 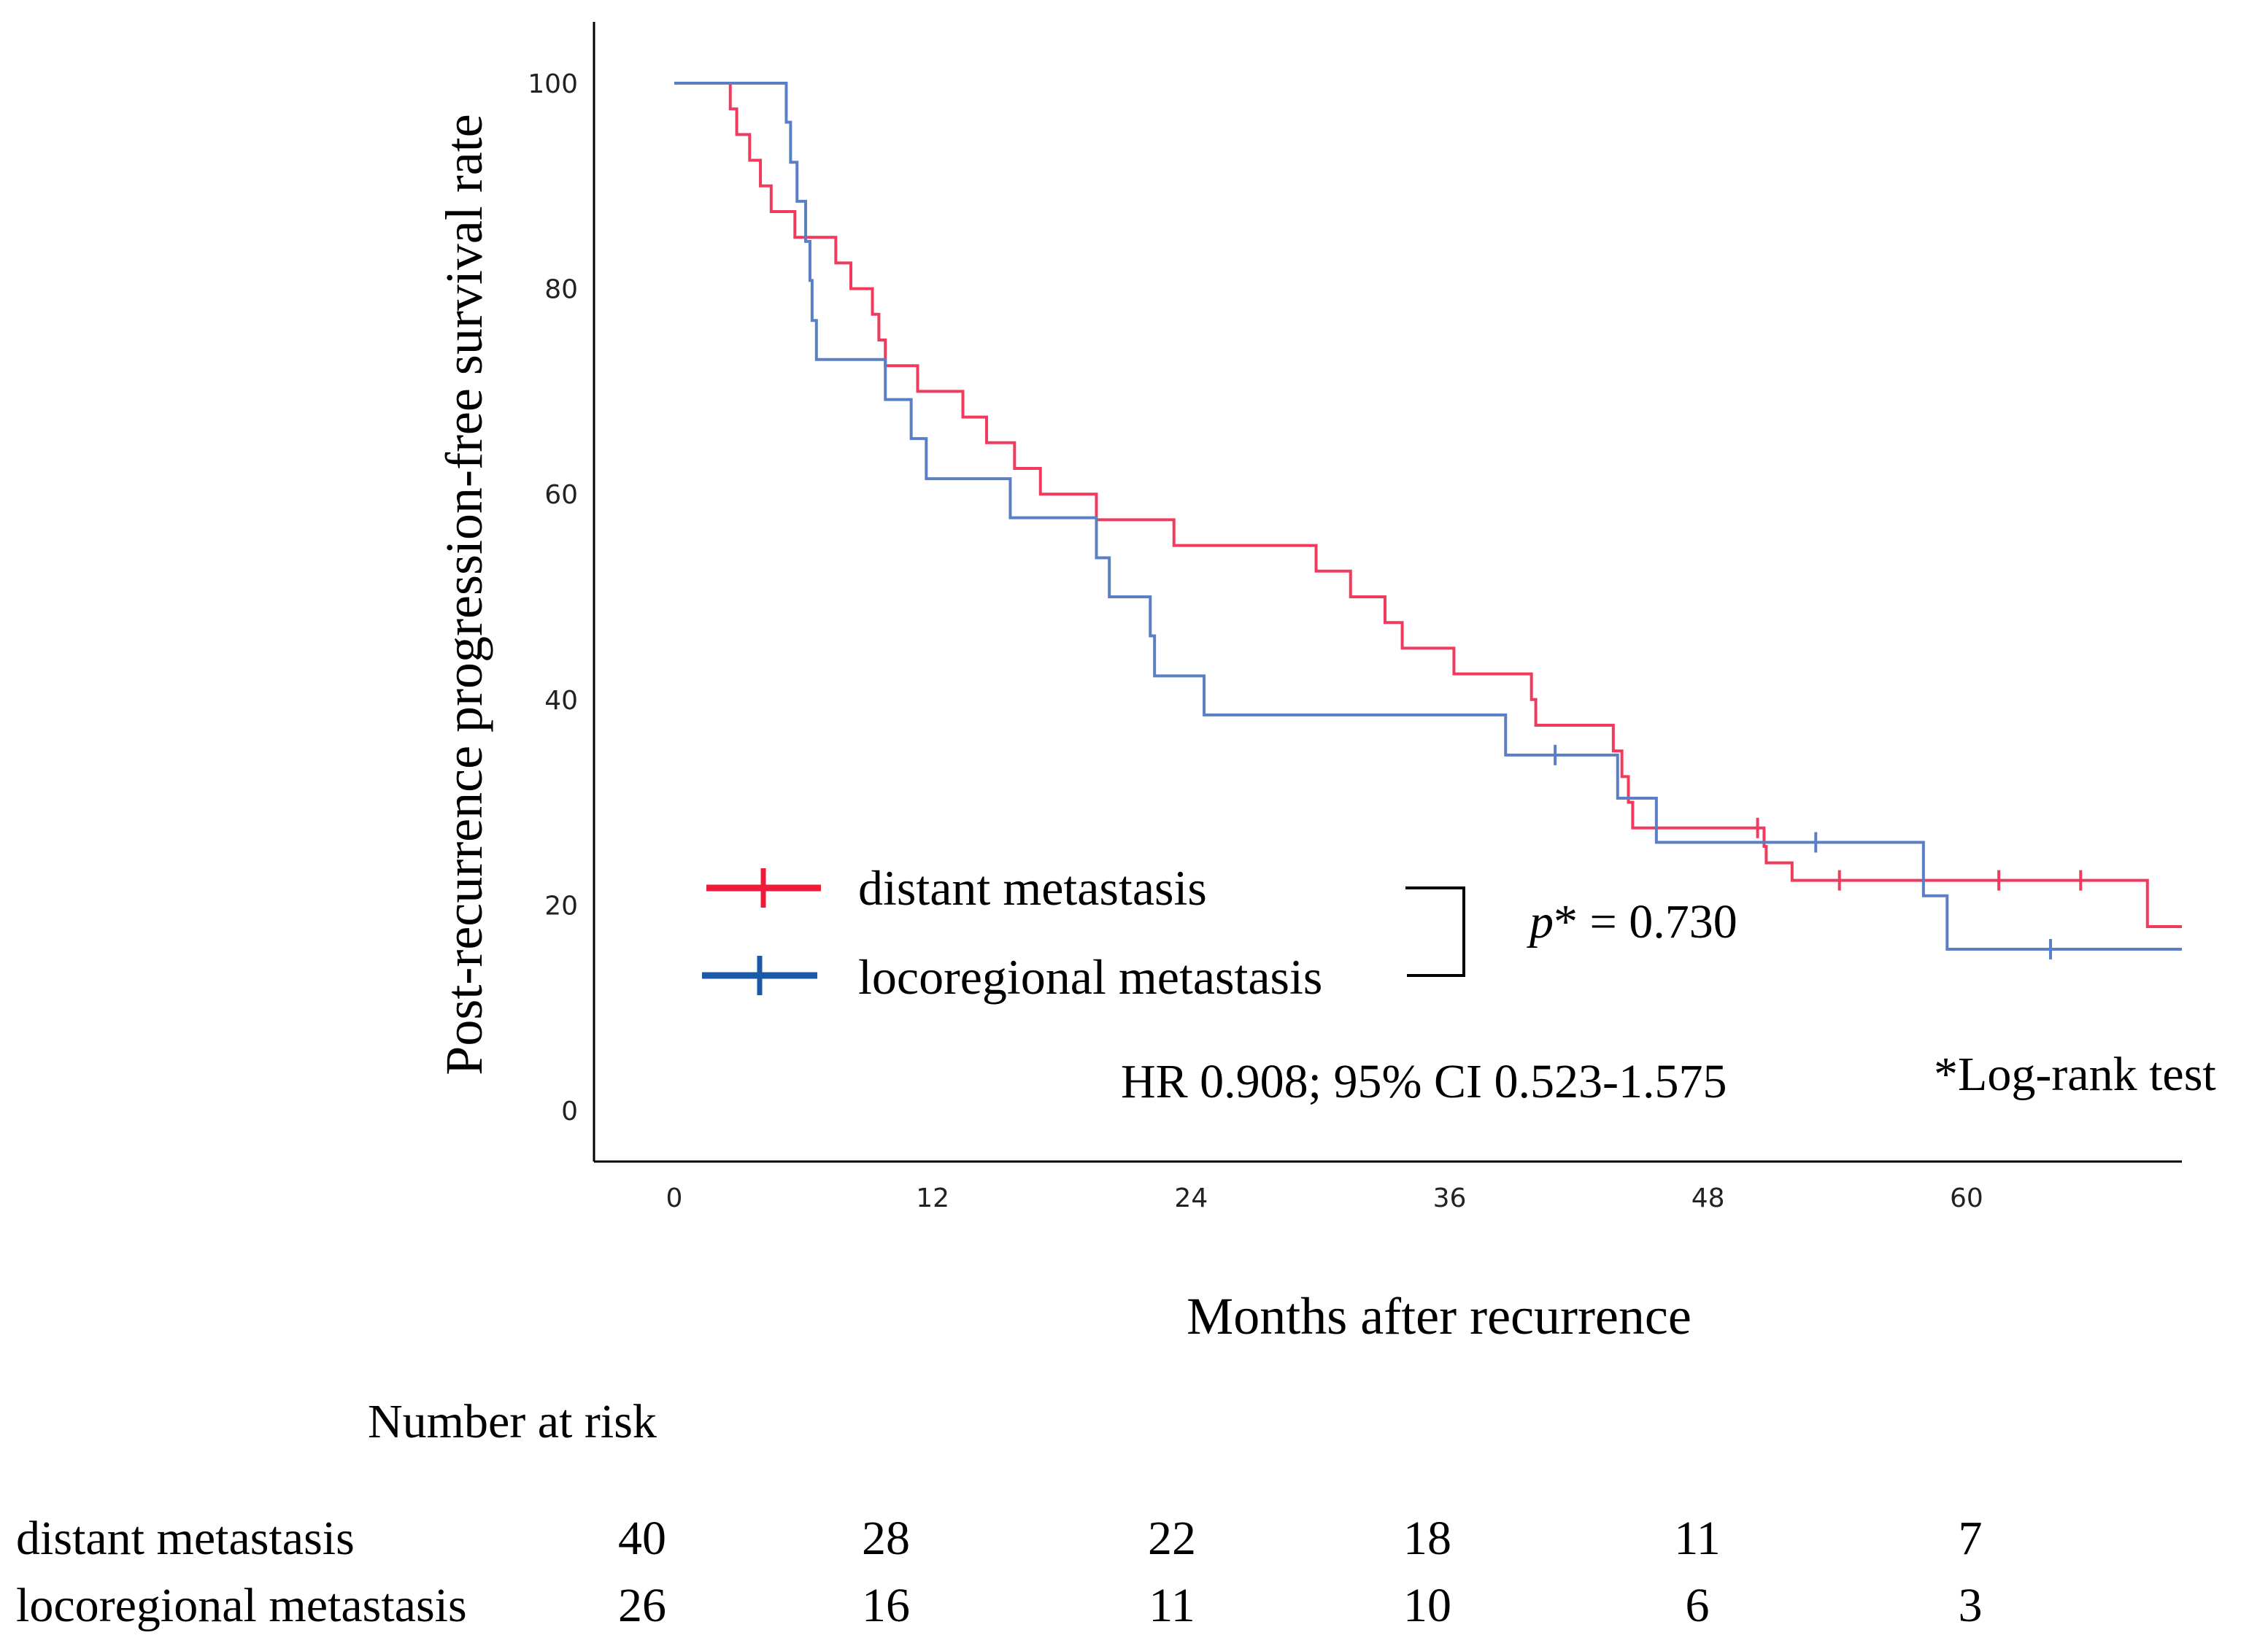 What do you see at coordinates (1427, 1605) in the screenshot?
I see `risk-value-locoregional-36: 10` at bounding box center [1427, 1605].